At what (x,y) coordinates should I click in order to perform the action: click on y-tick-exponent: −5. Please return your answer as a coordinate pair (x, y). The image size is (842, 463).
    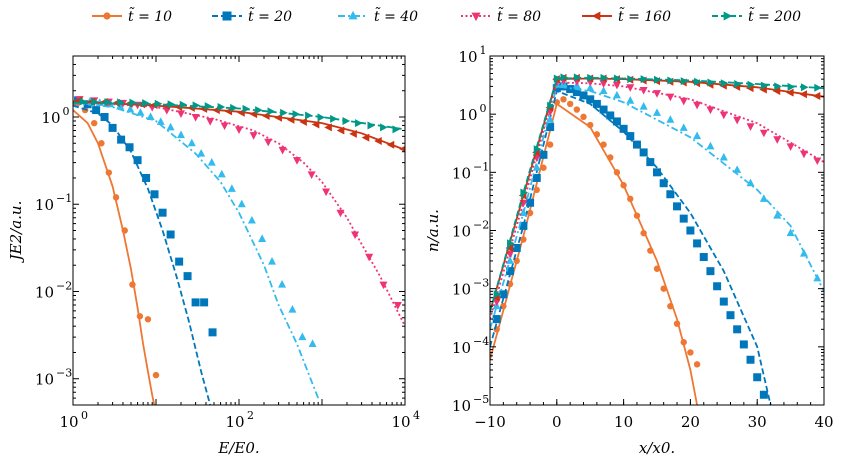
    Looking at the image, I should click on (481, 399).